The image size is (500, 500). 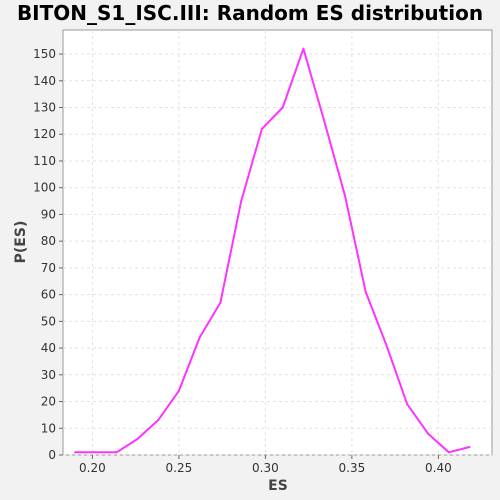 I want to click on y-axis: 0 10 20 30 40 50 60 70 80 90 100 110 120 130 140 150, so click(x=48, y=254).